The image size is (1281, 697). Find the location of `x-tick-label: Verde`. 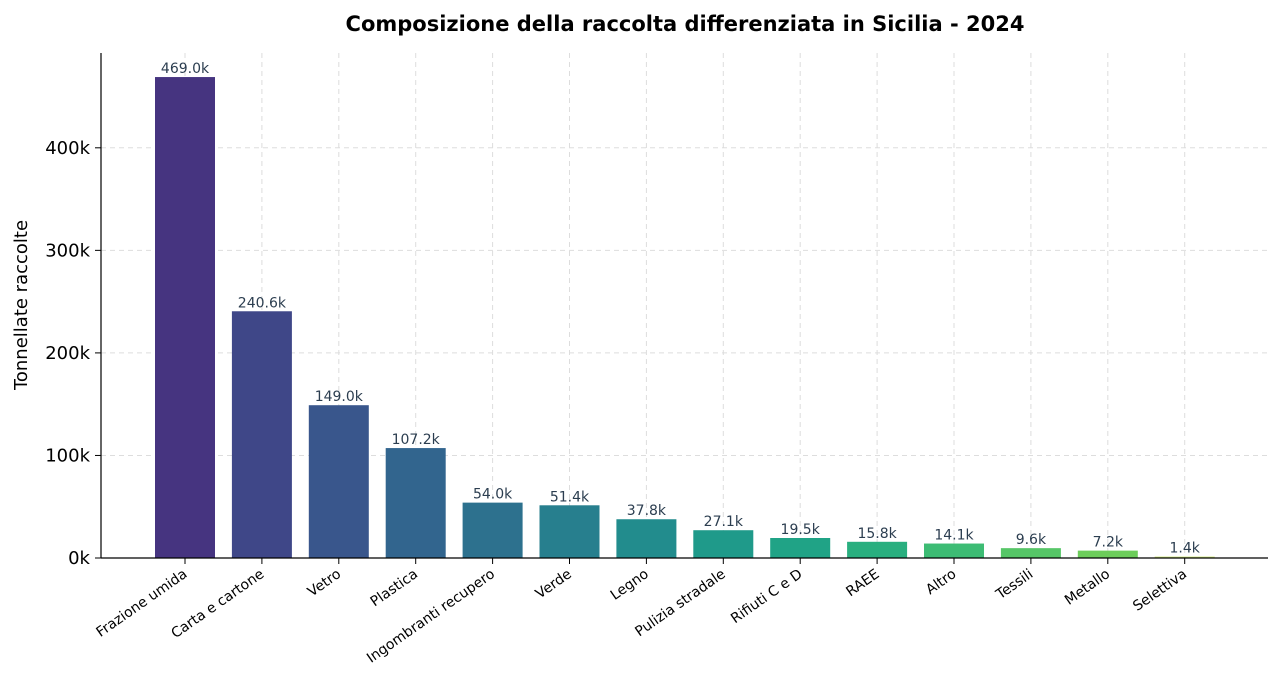

x-tick-label: Verde is located at coordinates (554, 584).